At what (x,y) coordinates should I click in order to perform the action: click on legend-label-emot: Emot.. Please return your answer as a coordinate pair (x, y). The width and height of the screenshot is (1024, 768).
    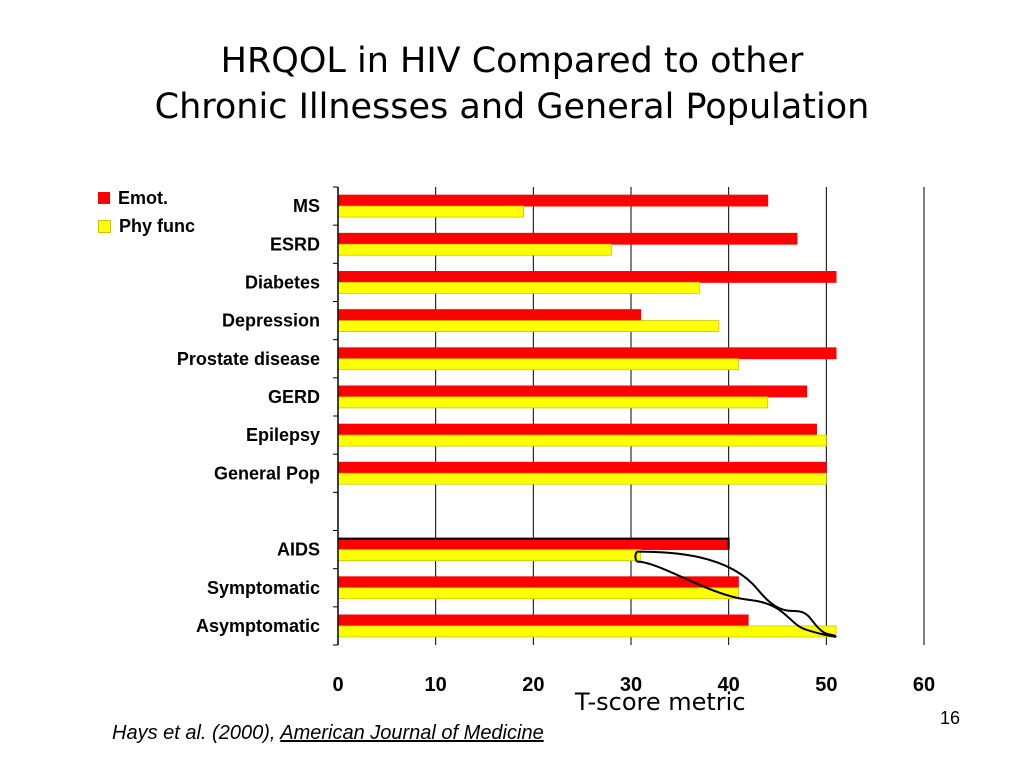
    Looking at the image, I should click on (143, 197).